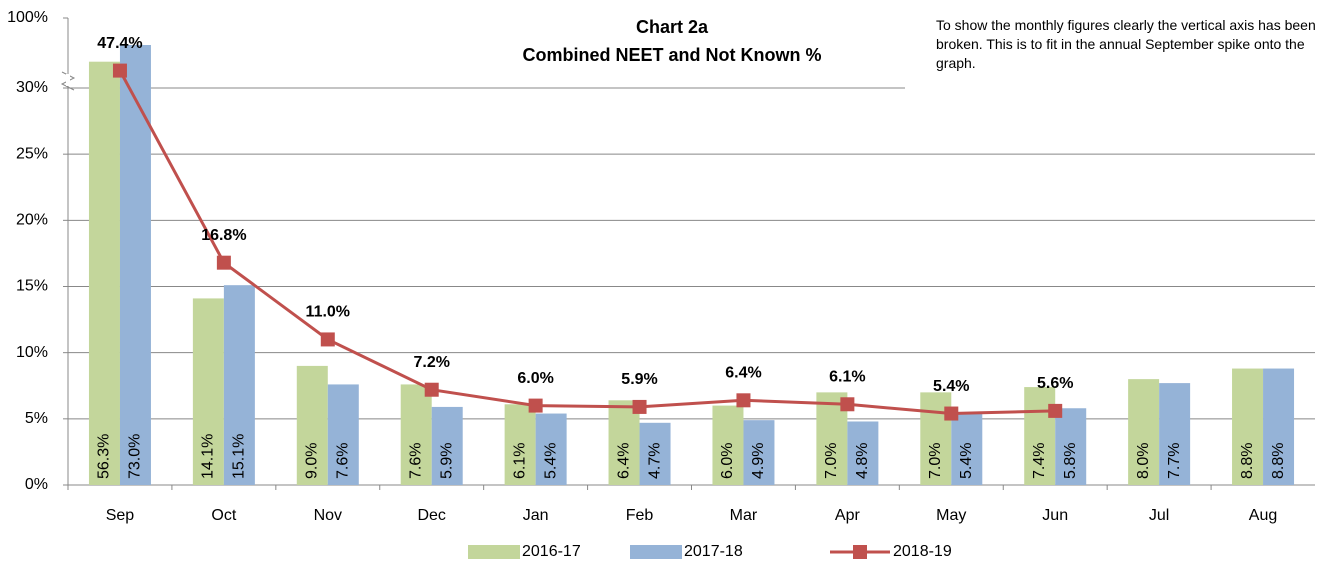  What do you see at coordinates (223, 235) in the screenshot?
I see `line-value-label: 16.8%` at bounding box center [223, 235].